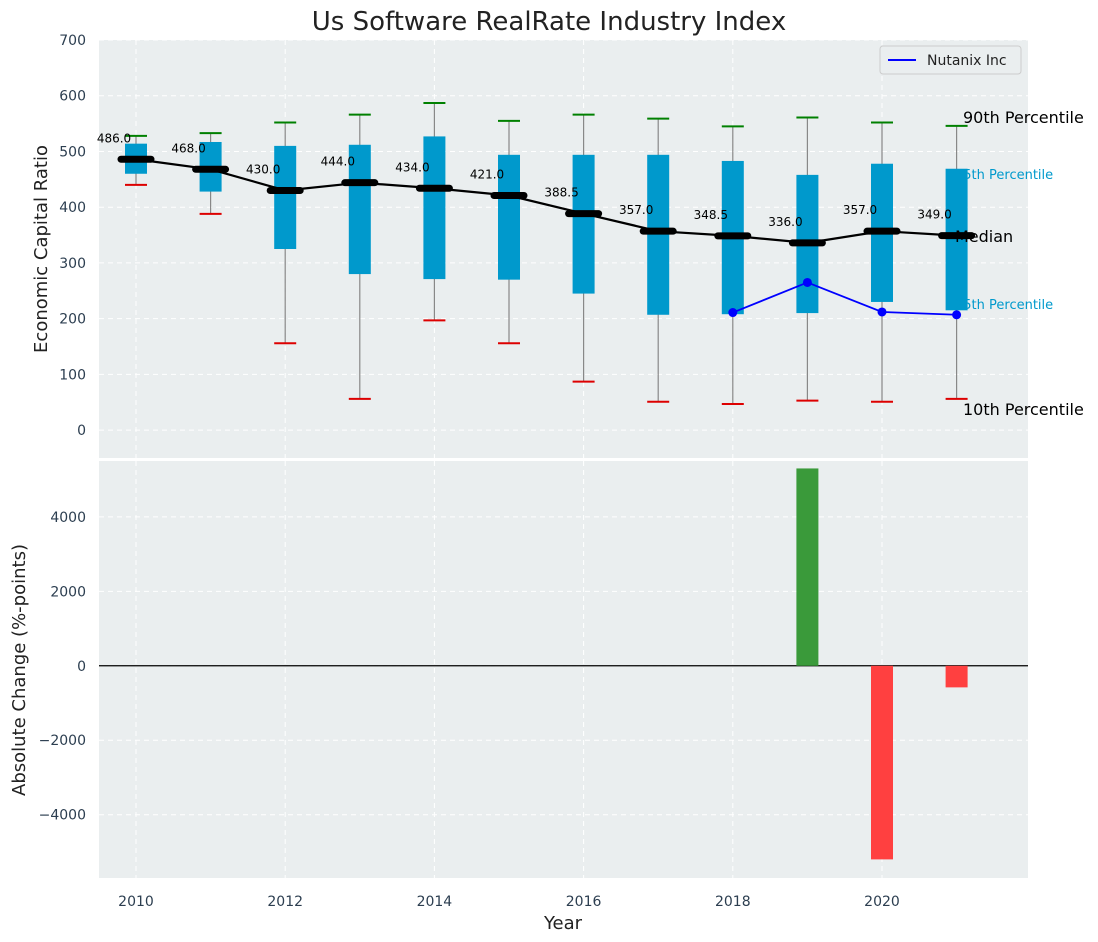 The image size is (1098, 942). What do you see at coordinates (263, 169) in the screenshot?
I see `median-value-label: 430.0` at bounding box center [263, 169].